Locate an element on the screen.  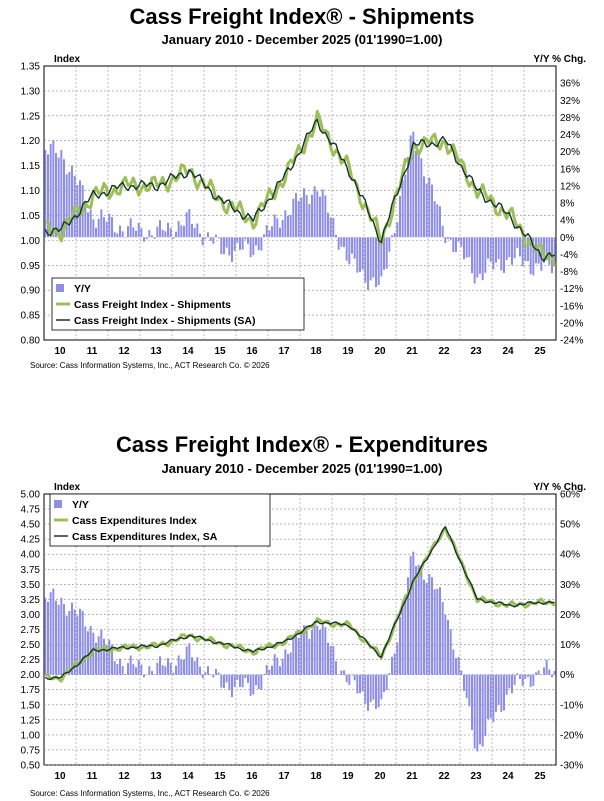
x-tick-label: 18 is located at coordinates (316, 776).